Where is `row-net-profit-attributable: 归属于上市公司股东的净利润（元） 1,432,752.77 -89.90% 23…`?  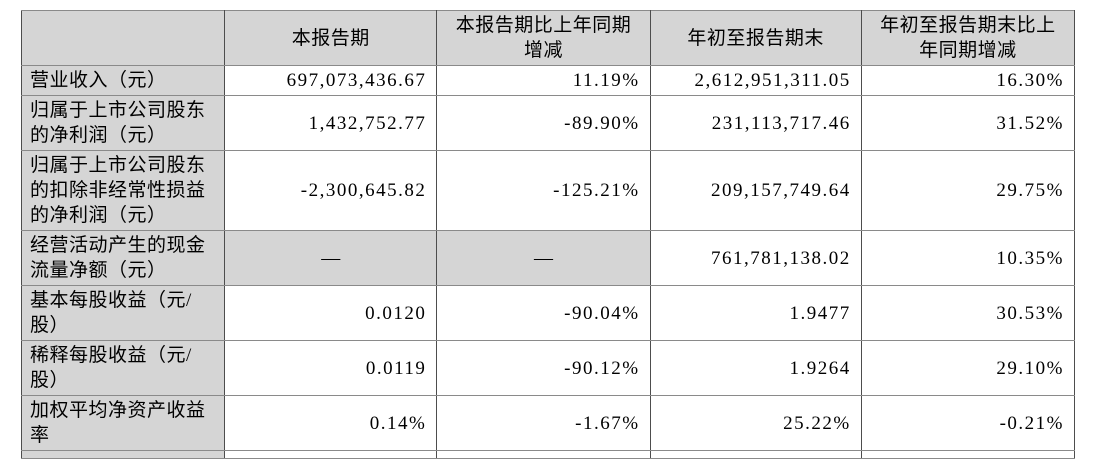
row-net-profit-attributable: 归属于上市公司股东的净利润（元） 1,432,752.77 -89.90% 23… is located at coordinates (548, 123).